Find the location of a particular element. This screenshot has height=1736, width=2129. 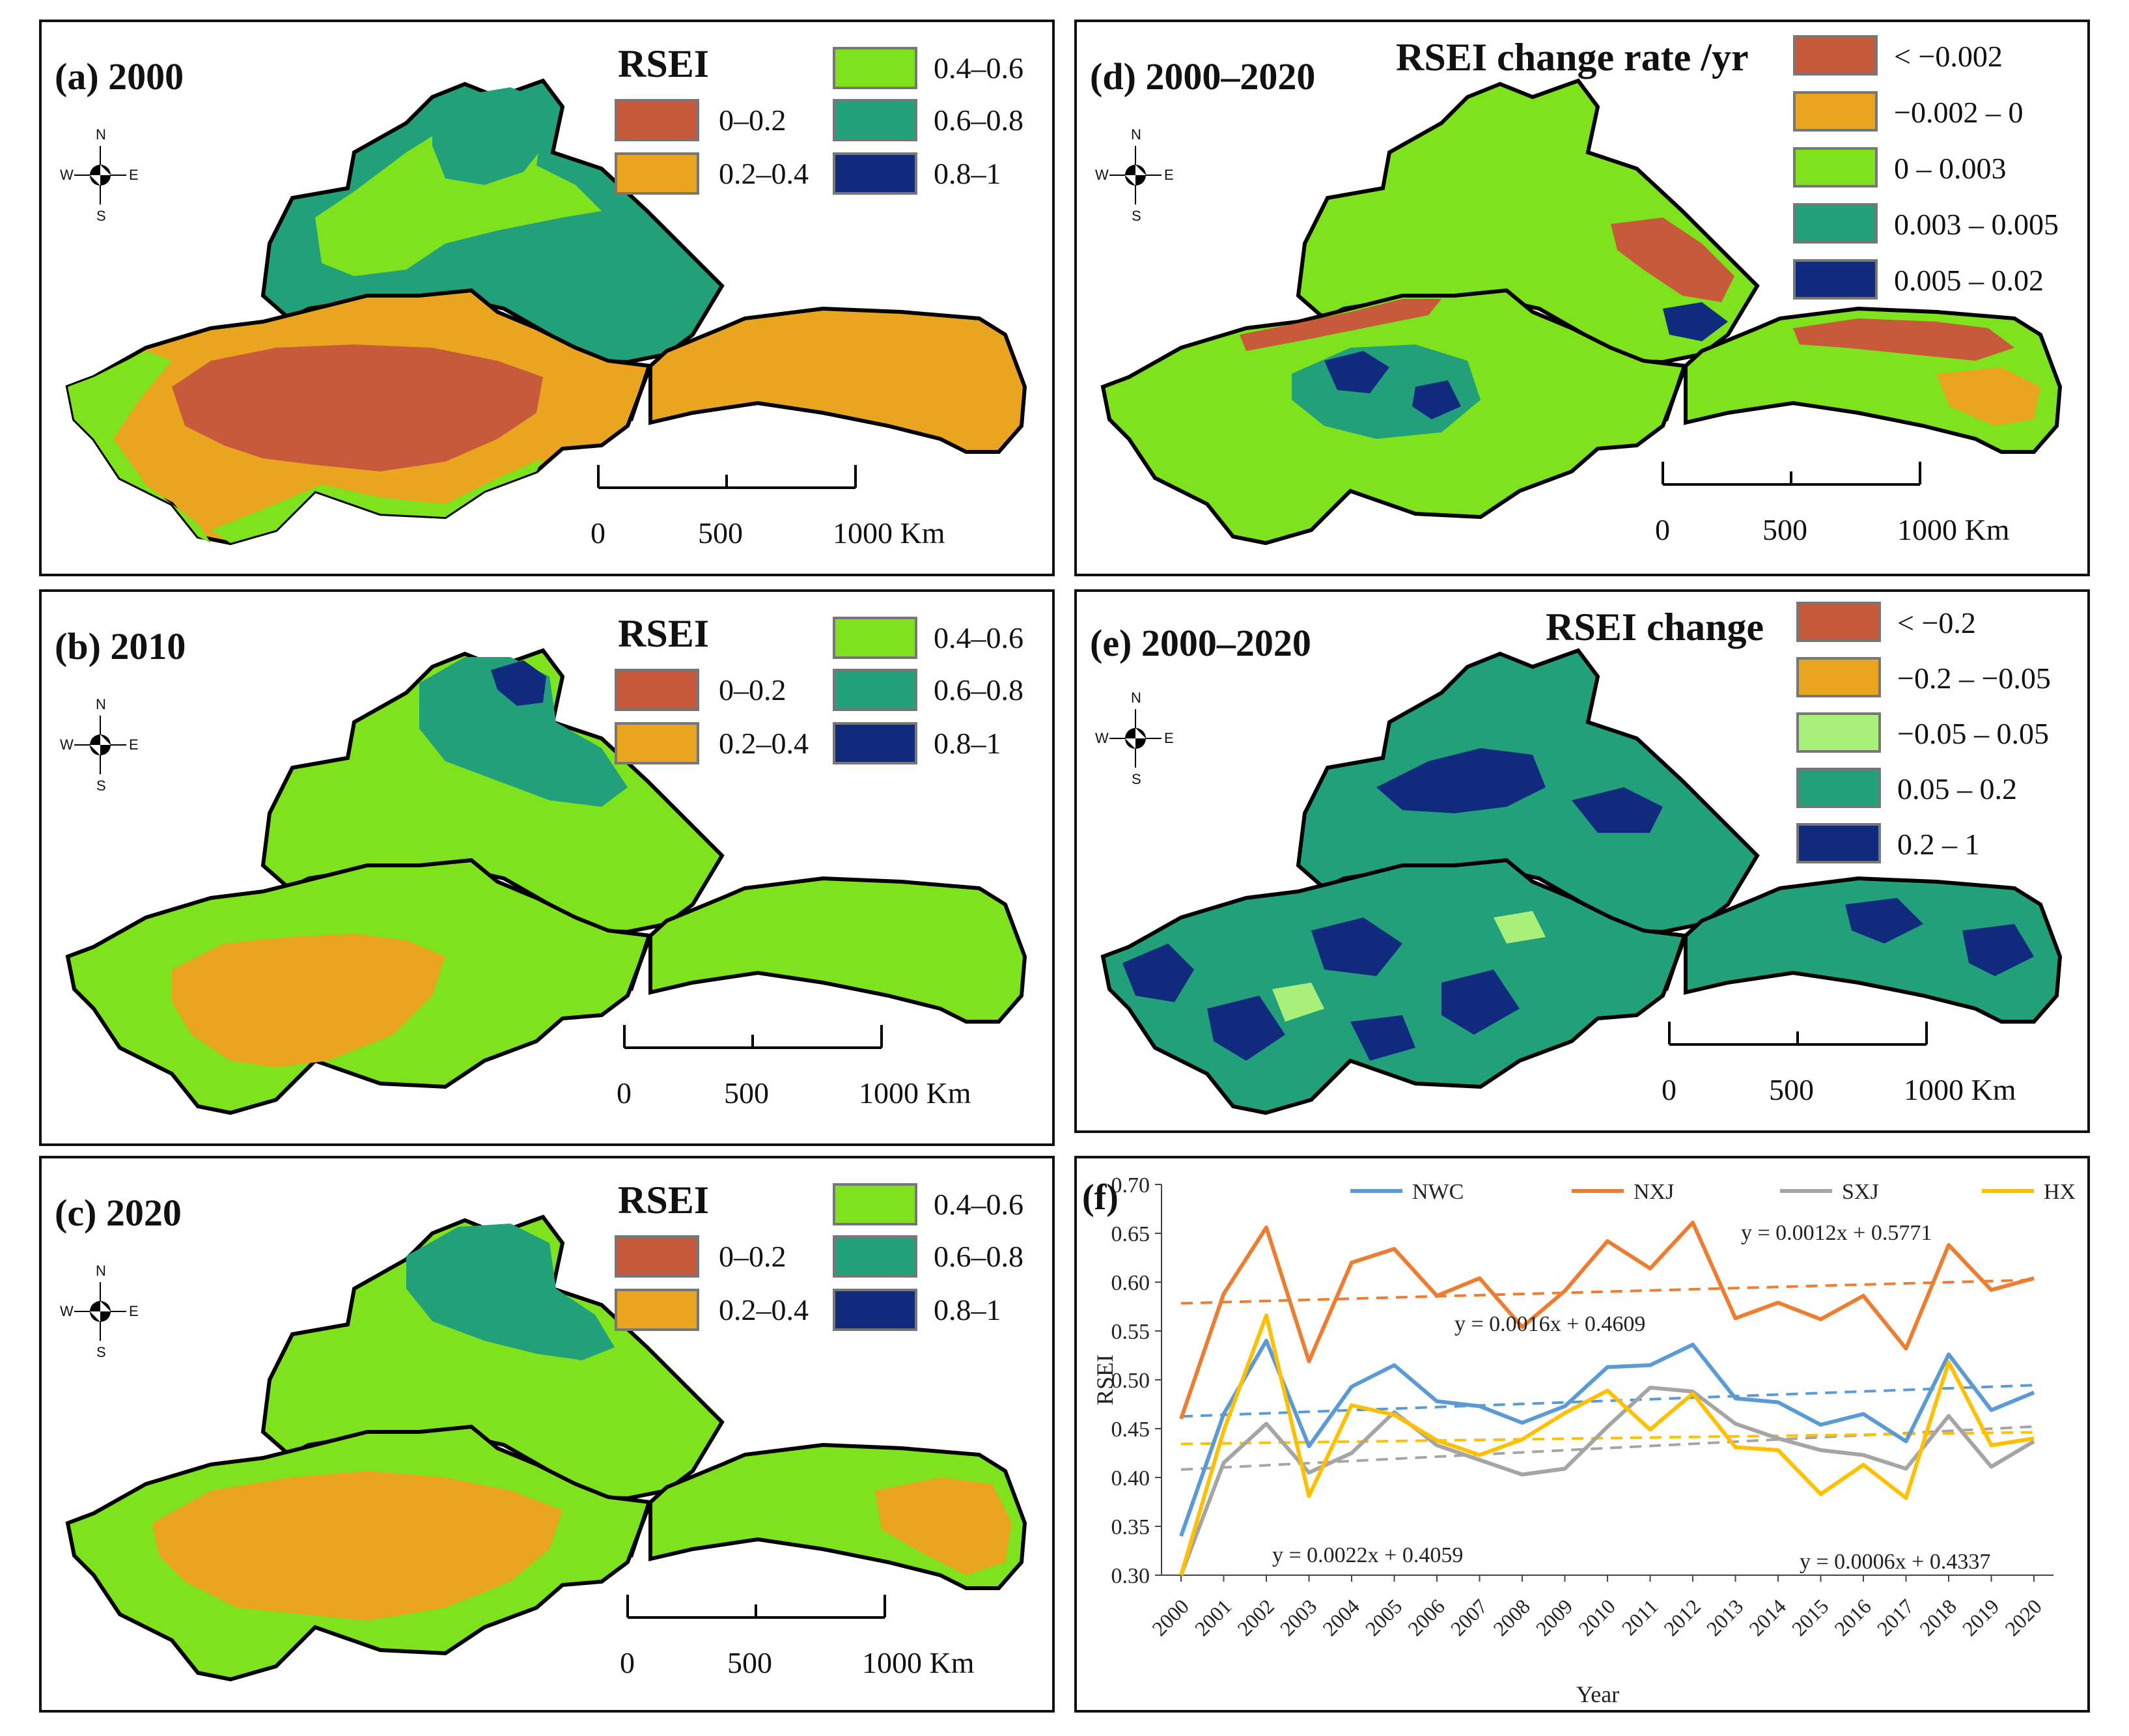

legend-title: RSEI change is located at coordinates (1655, 628).